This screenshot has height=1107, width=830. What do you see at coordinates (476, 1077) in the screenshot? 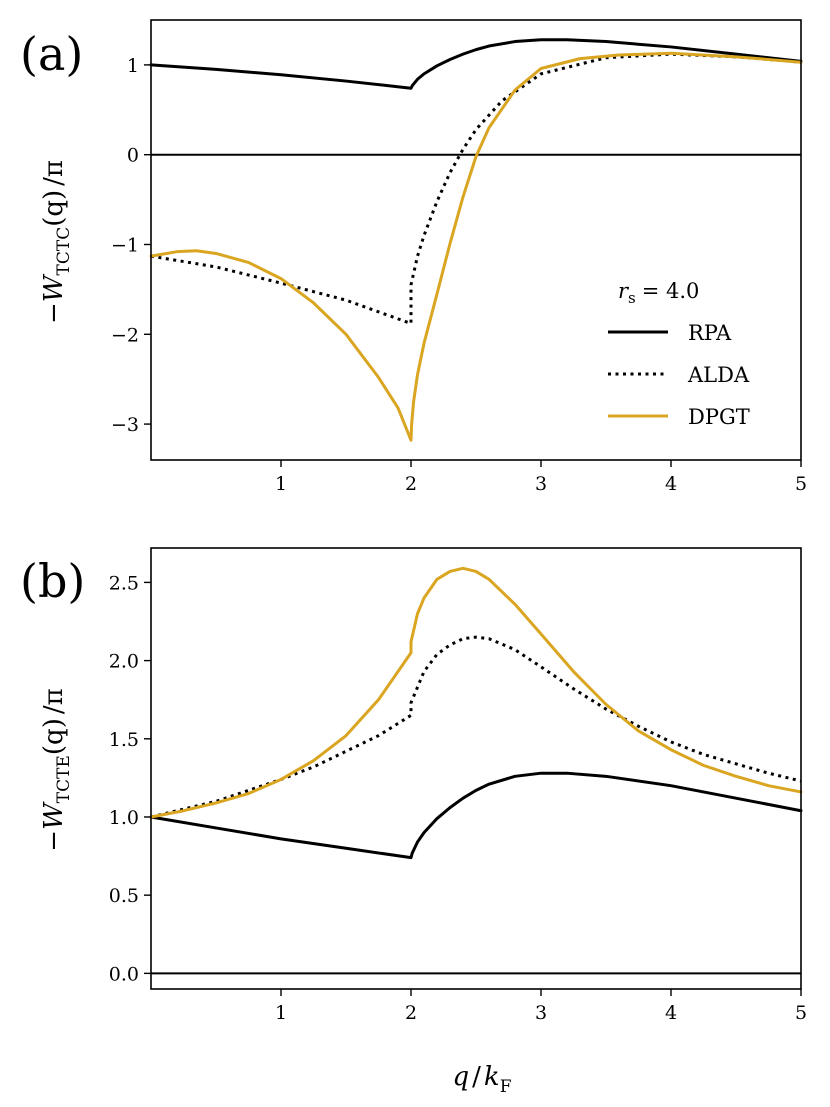
I see `xlabel-sep: /` at bounding box center [476, 1077].